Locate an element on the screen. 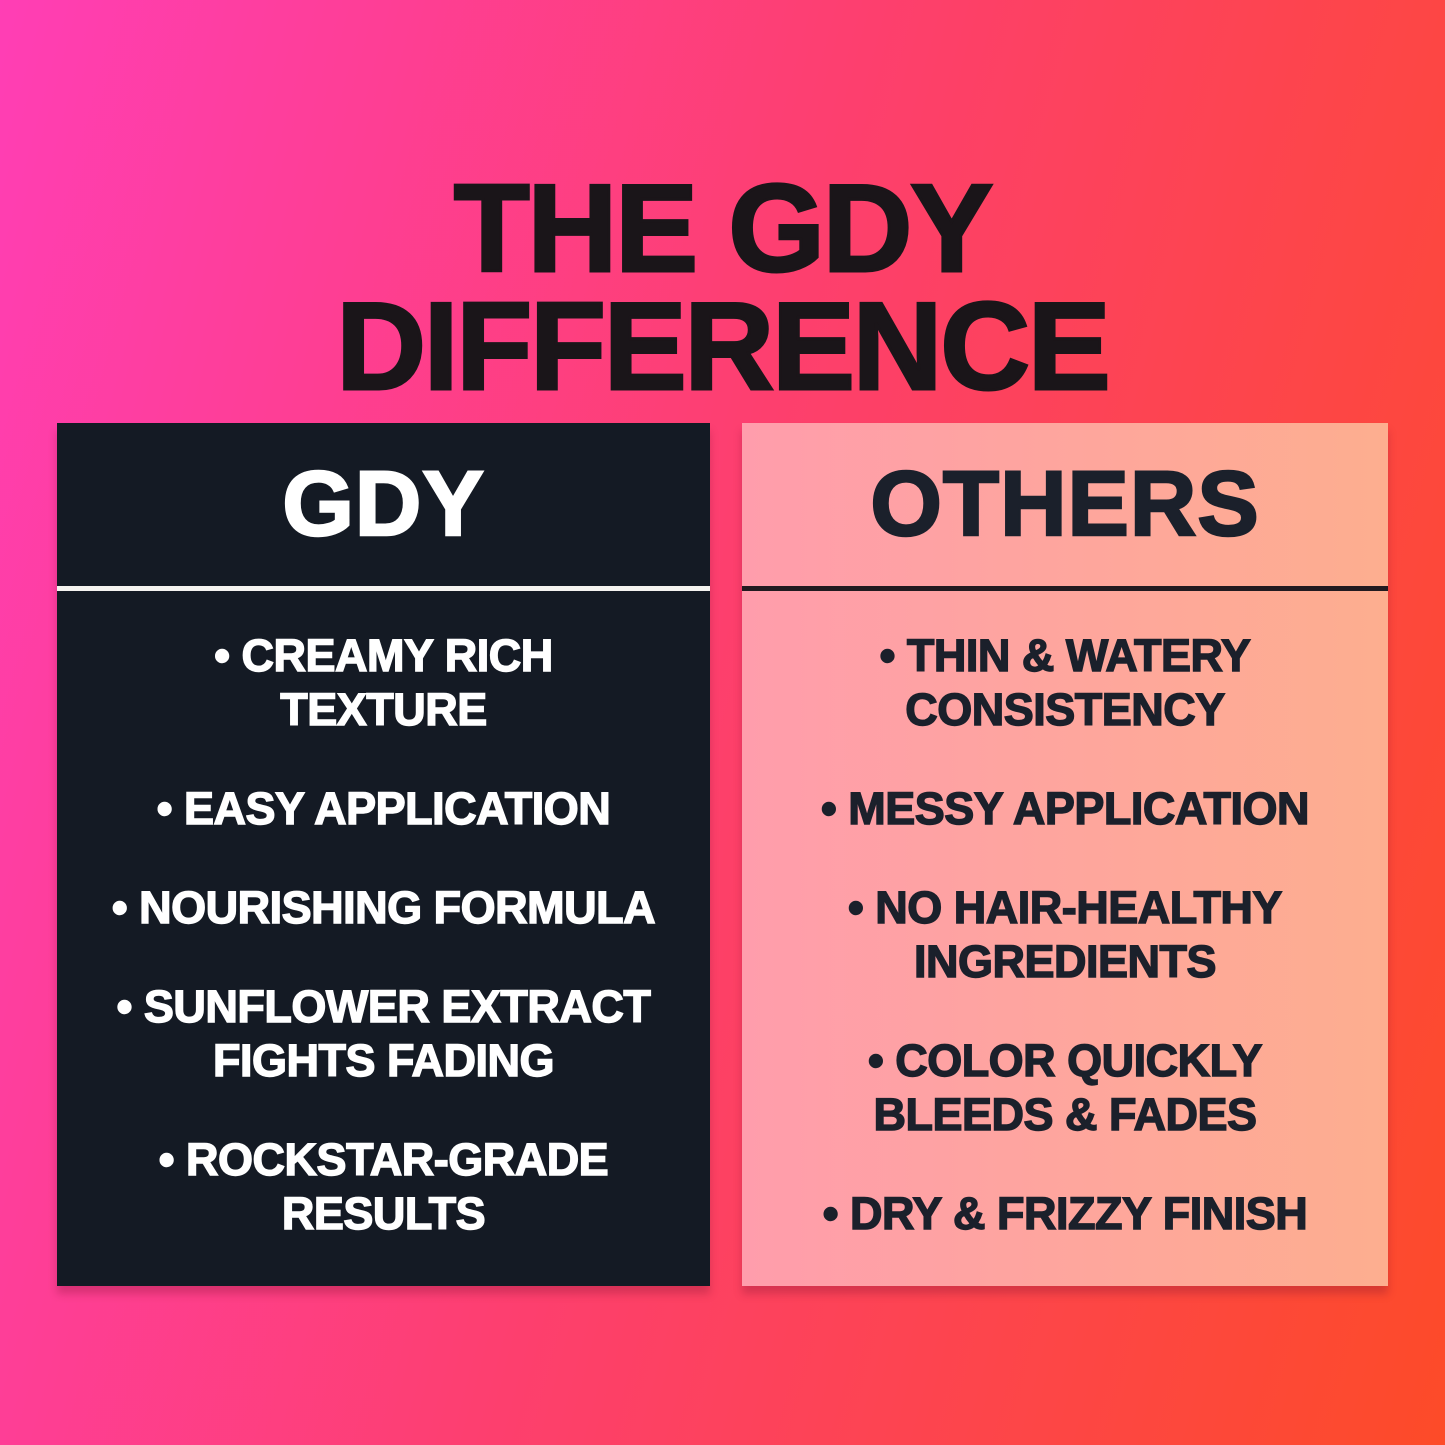 The image size is (1445, 1445). gdy-bullet-sunflower-extract: • SUNFLOWER EXTRACT FIGHTS FADING is located at coordinates (384, 1034).